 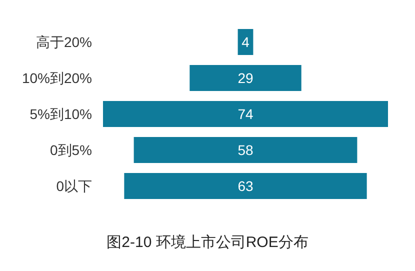 What do you see at coordinates (64, 42) in the screenshot?
I see `category-label: 高于20%` at bounding box center [64, 42].